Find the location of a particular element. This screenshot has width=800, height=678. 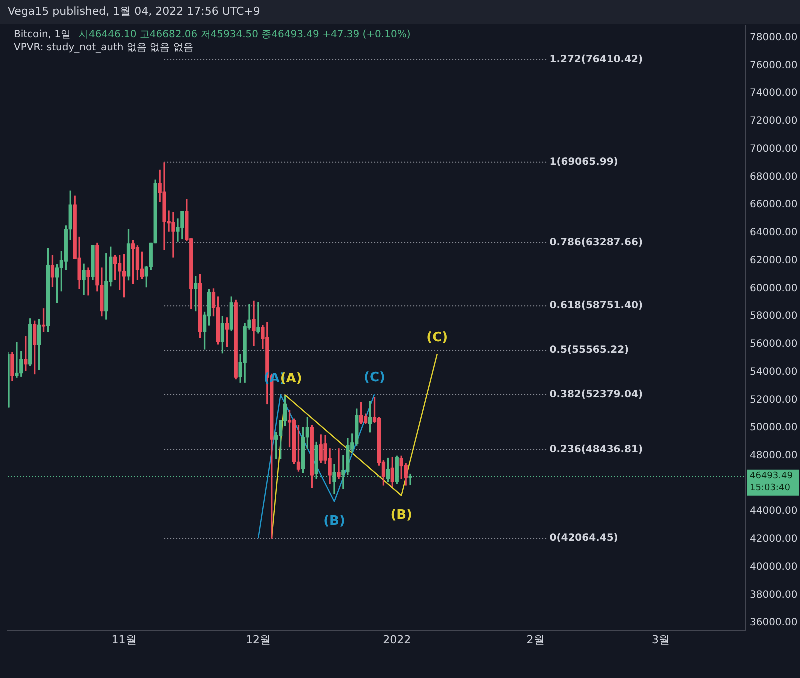

text: Vega15 published, 1월 04, 2022 17:56 UTC+9 is located at coordinates (134, 11).